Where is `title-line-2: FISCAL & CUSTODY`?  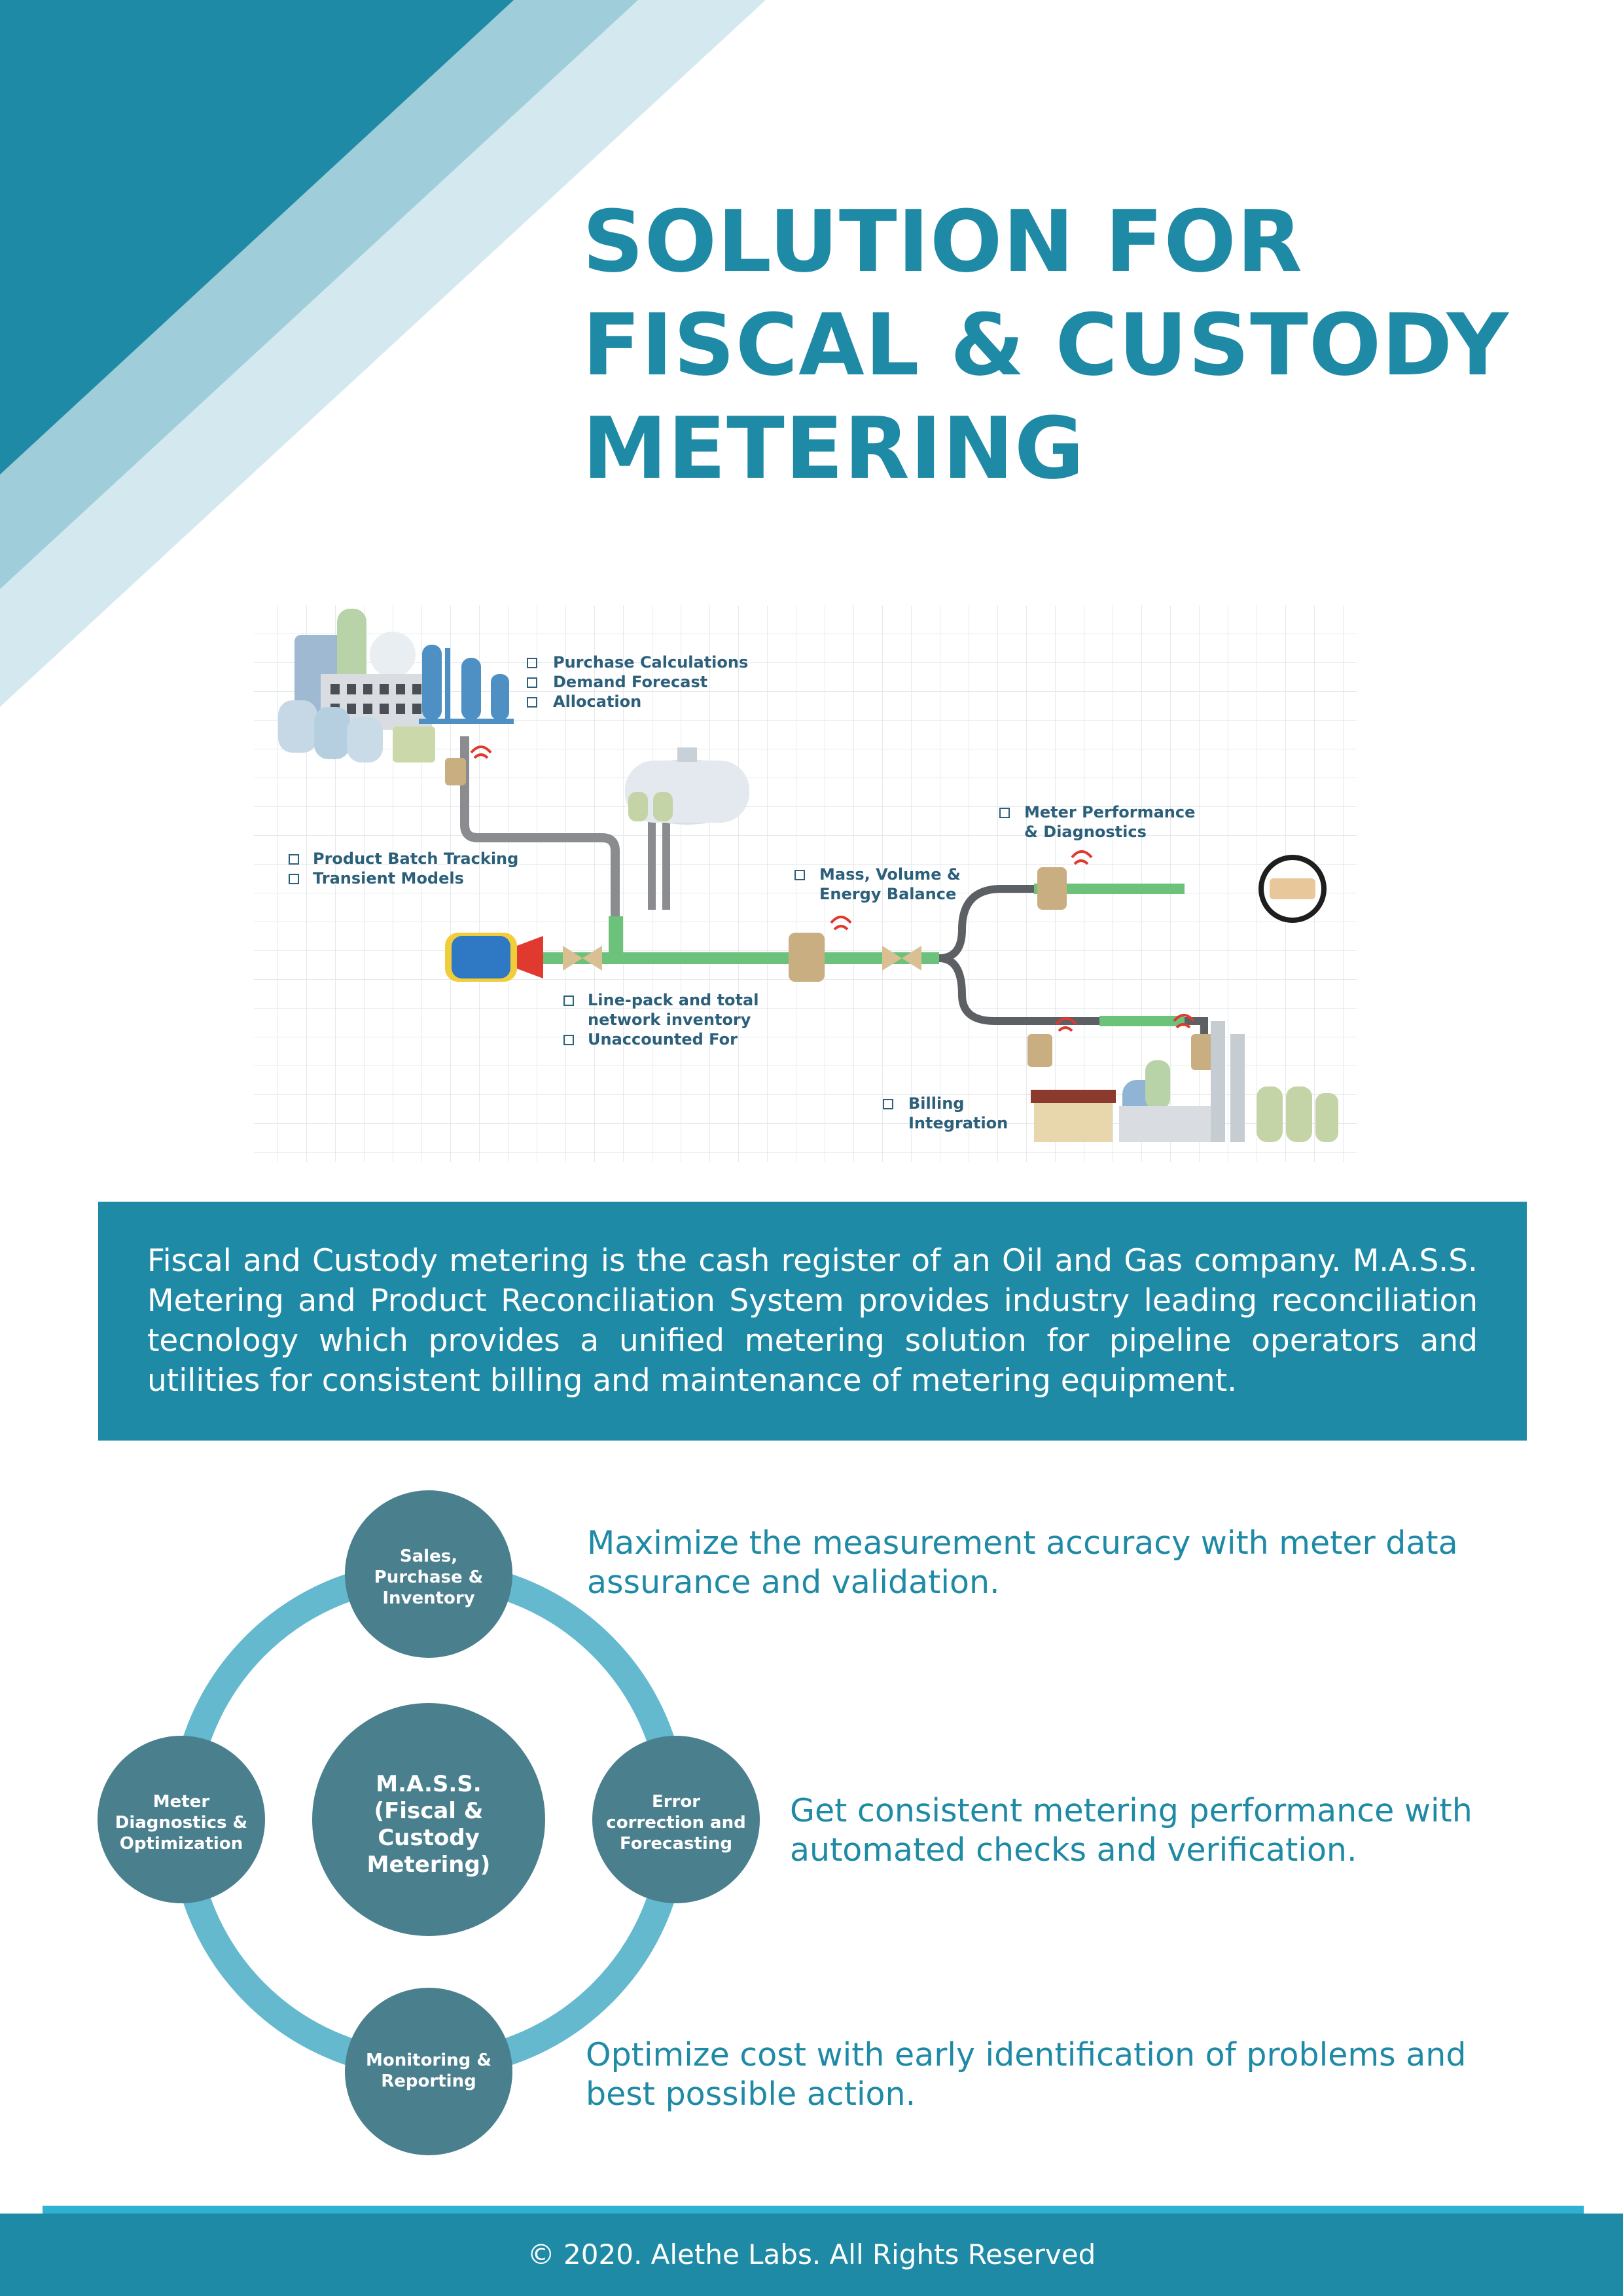
title-line-2: FISCAL & CUSTODY is located at coordinates (1045, 345).